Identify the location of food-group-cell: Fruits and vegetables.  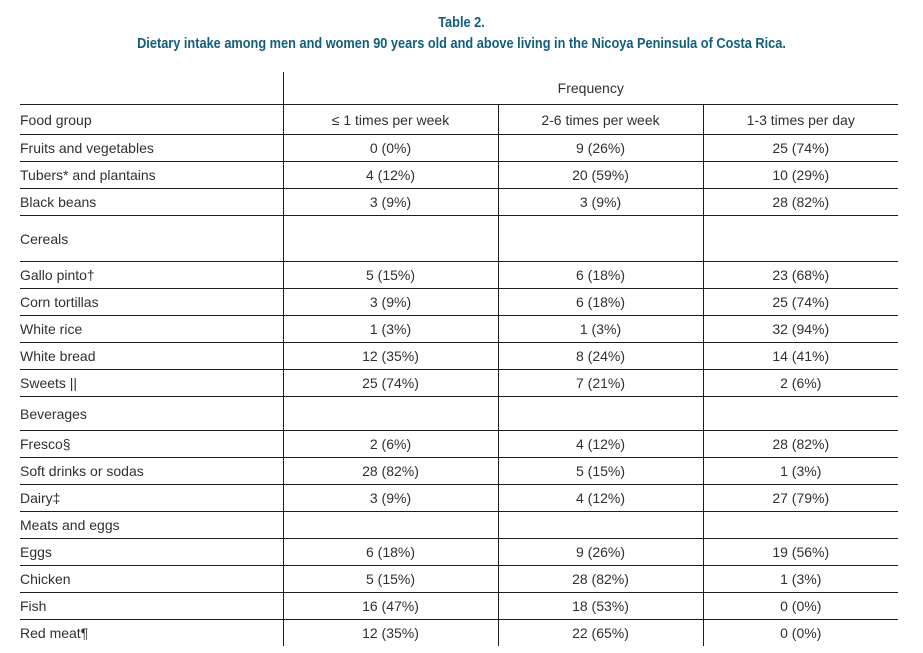
(152, 148).